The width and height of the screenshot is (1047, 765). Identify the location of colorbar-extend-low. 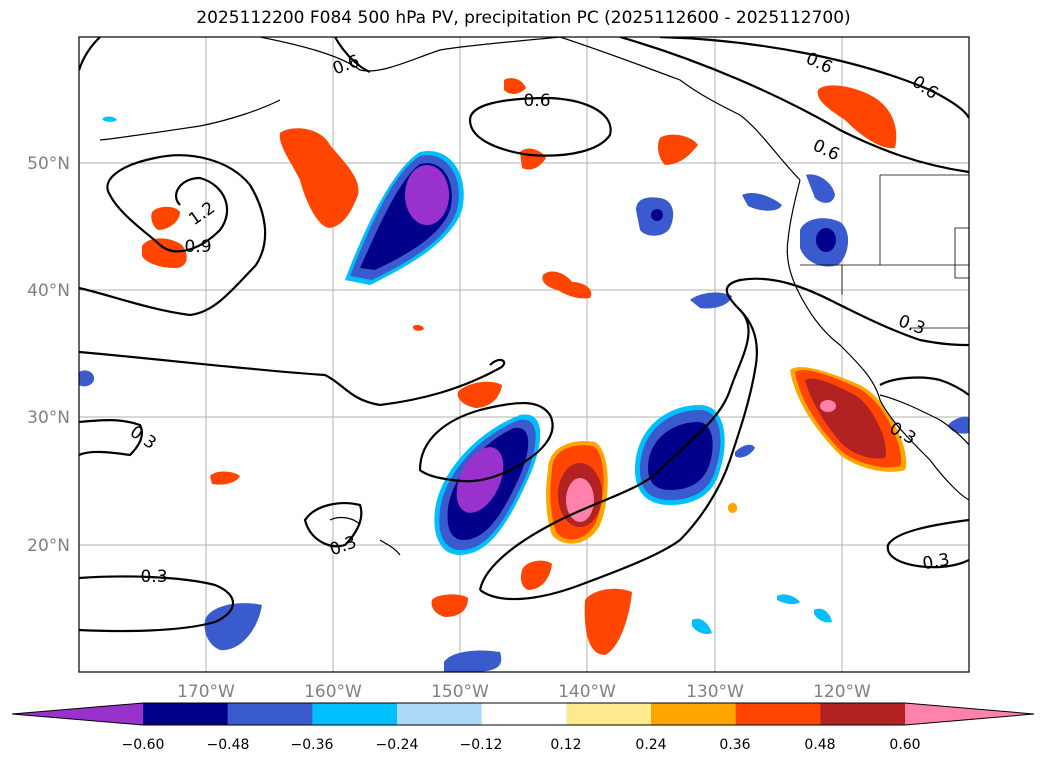
(77, 714).